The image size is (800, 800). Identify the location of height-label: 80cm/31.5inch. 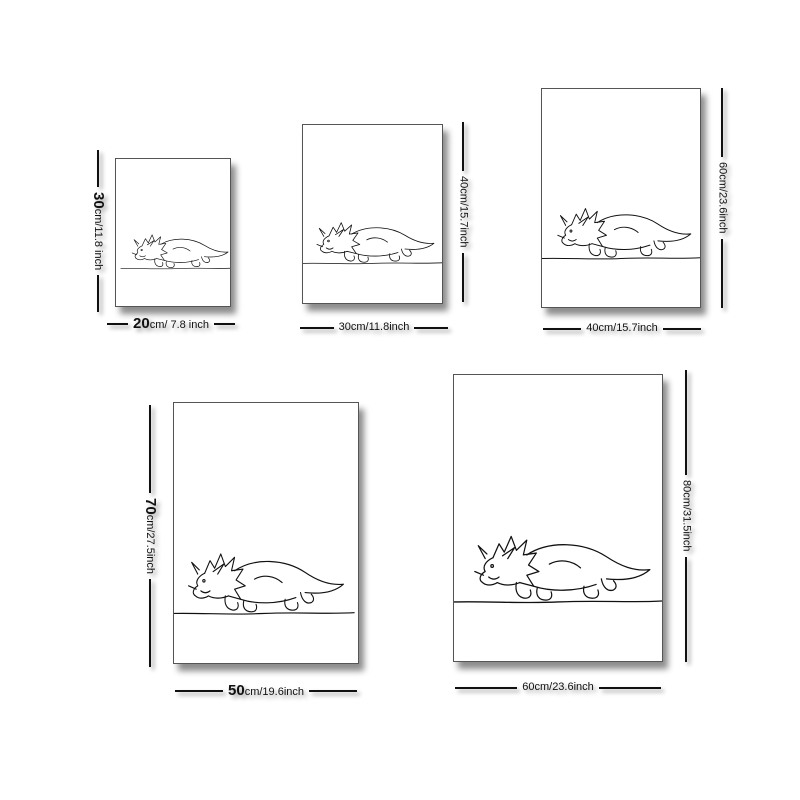
(686, 516).